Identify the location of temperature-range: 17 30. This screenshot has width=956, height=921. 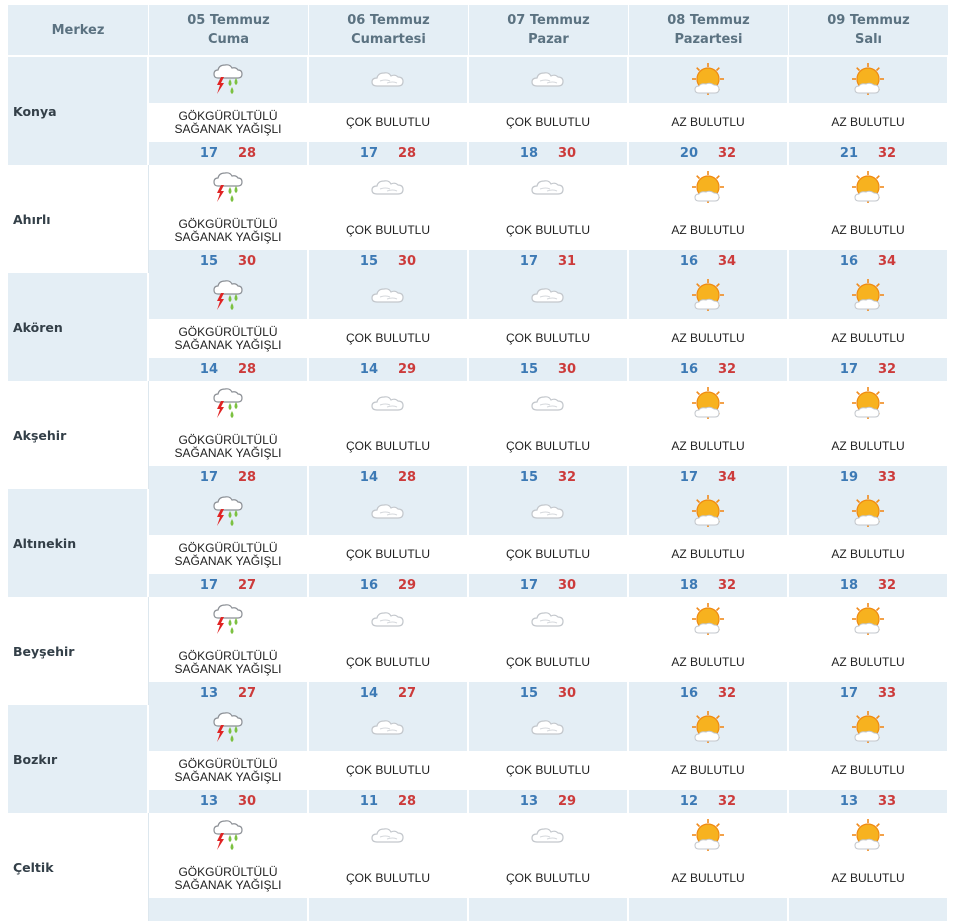
(548, 585).